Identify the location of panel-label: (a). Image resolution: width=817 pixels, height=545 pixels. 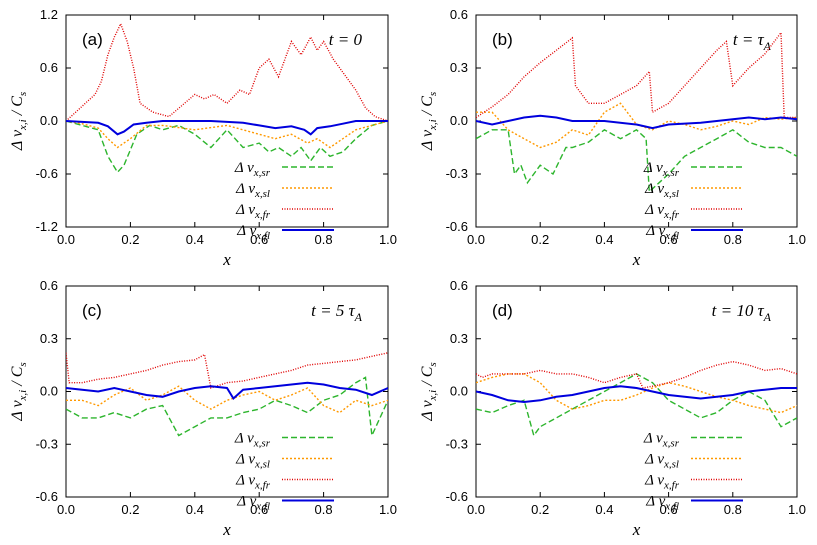
(92, 39).